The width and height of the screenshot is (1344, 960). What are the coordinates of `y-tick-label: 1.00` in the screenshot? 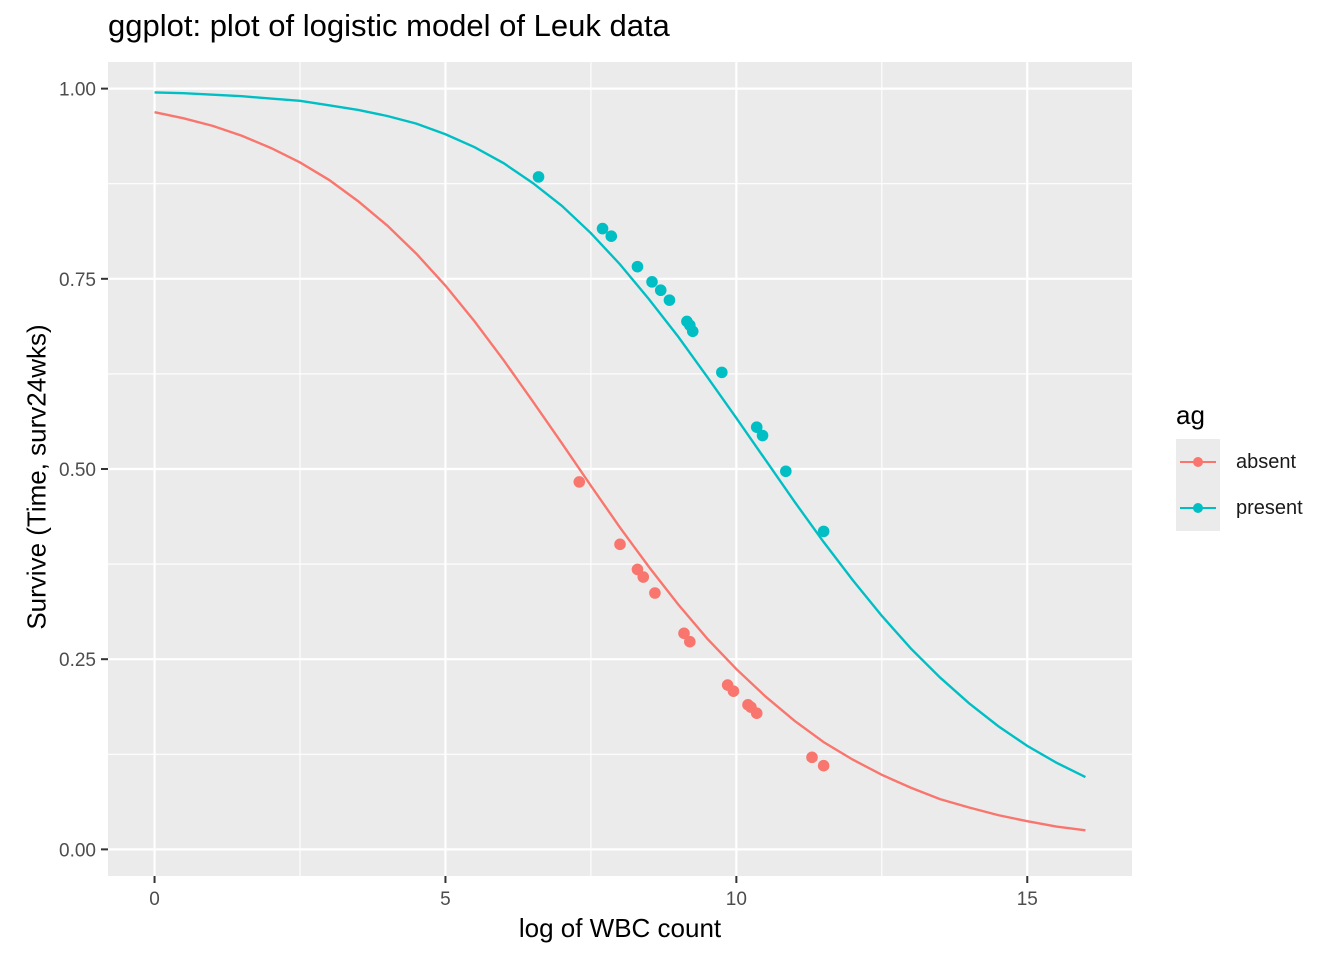 It's located at (77, 90).